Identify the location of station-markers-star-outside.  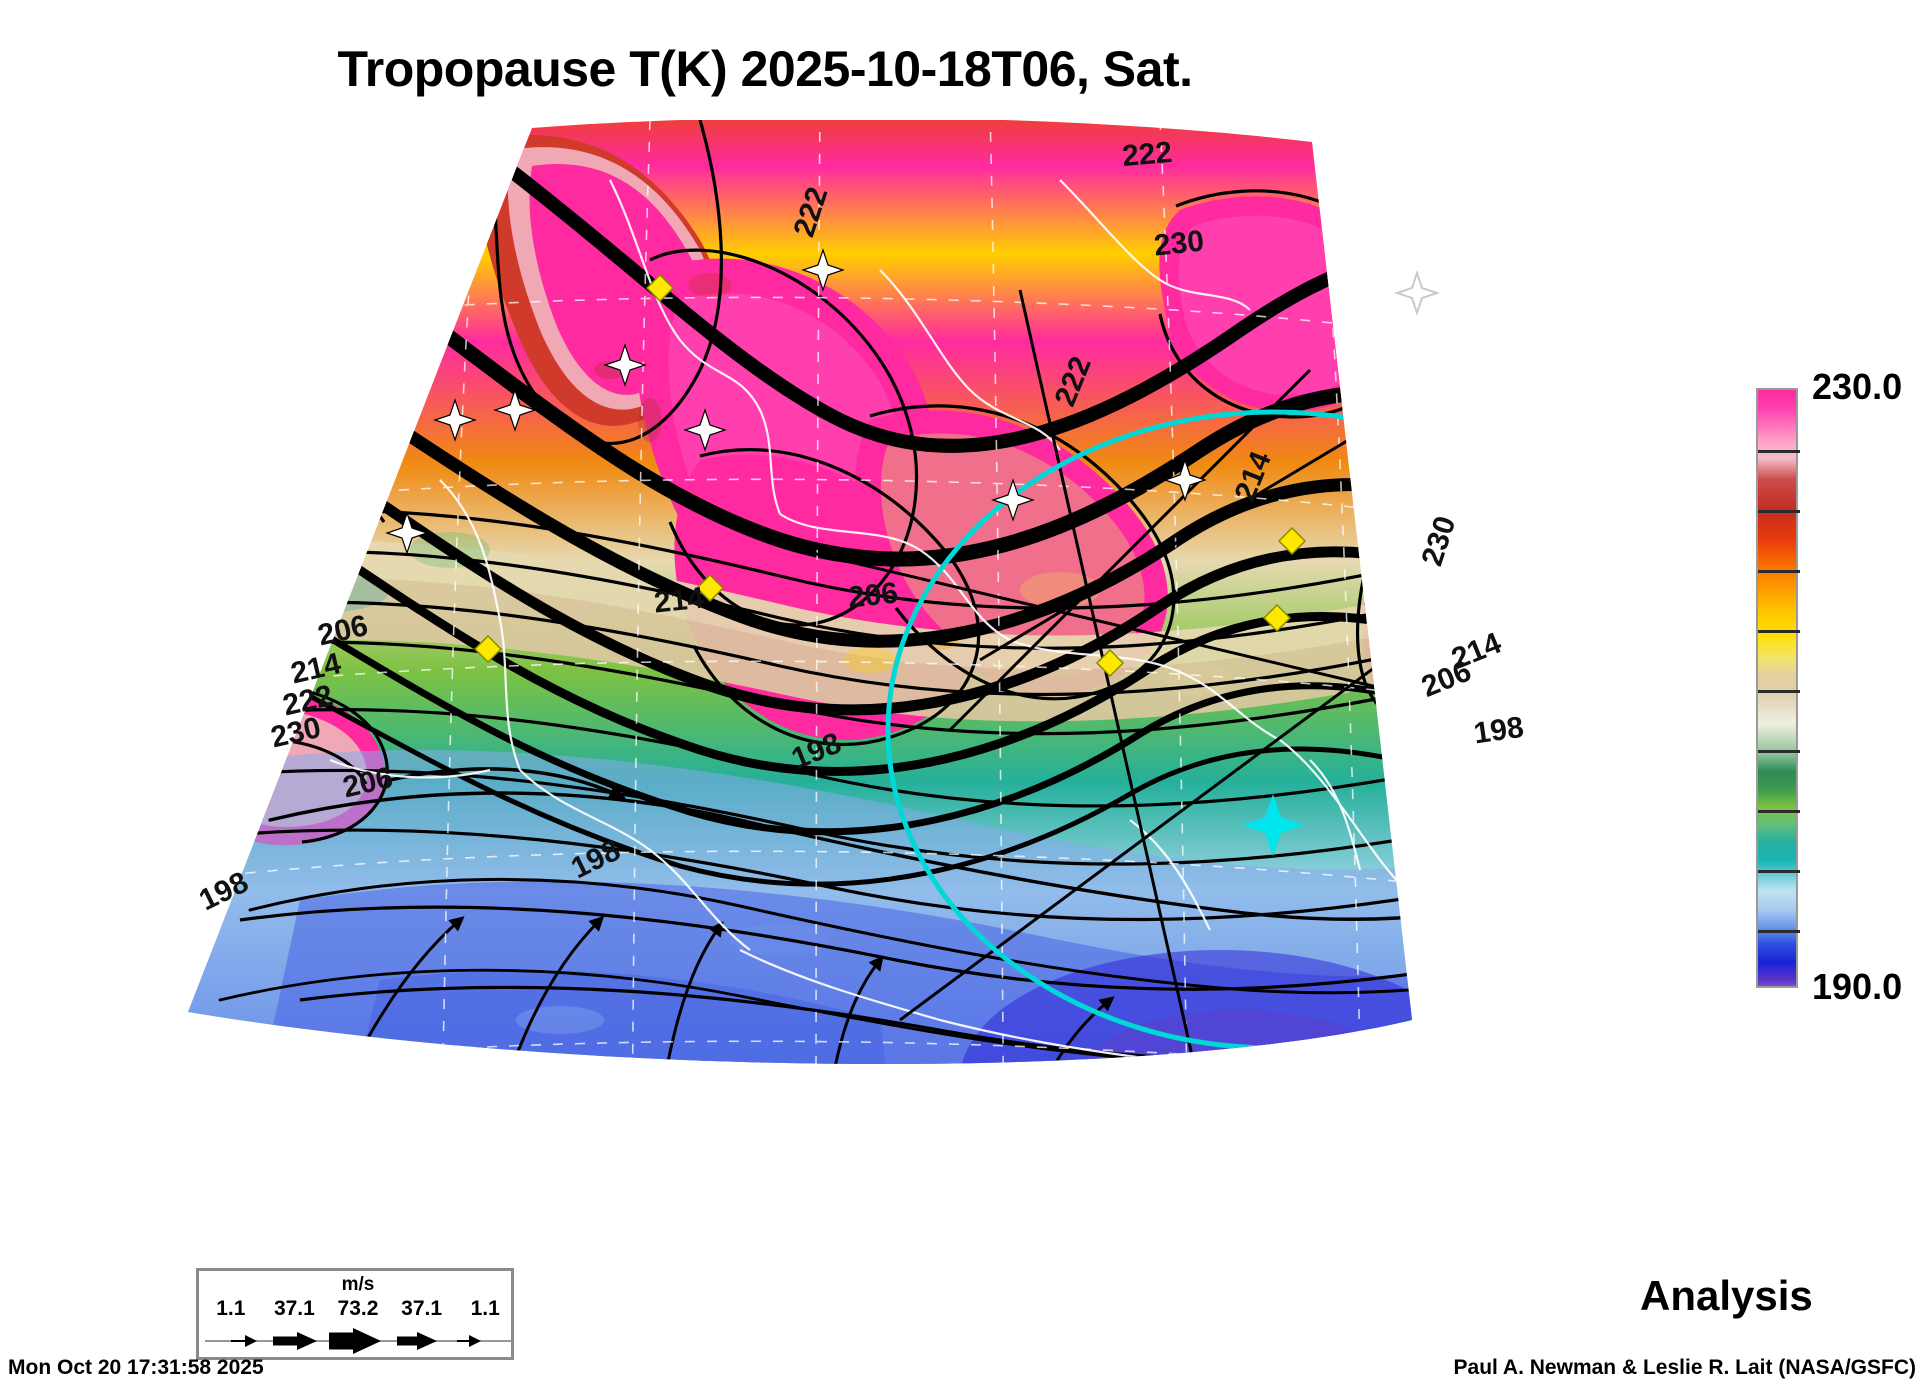
(1417, 293).